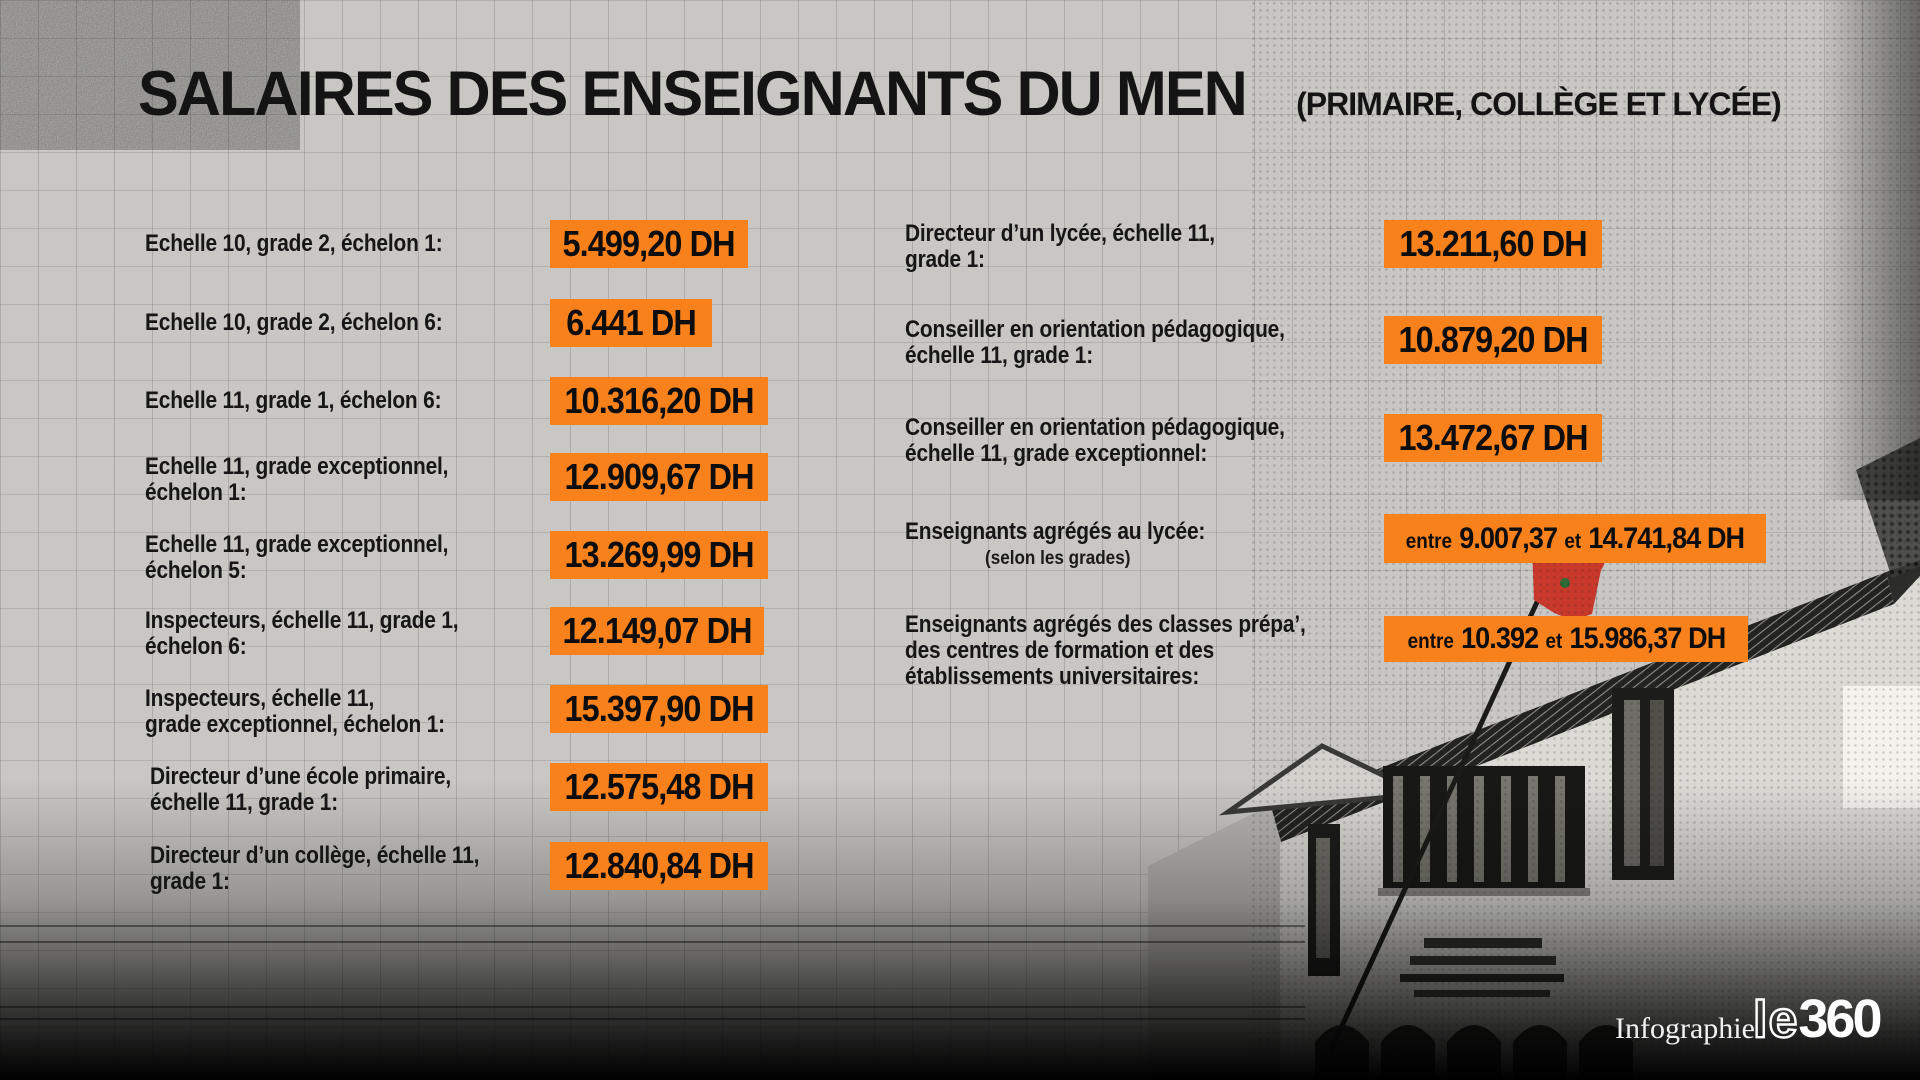  I want to click on salary-value: 13.472,67 DH, so click(1493, 437).